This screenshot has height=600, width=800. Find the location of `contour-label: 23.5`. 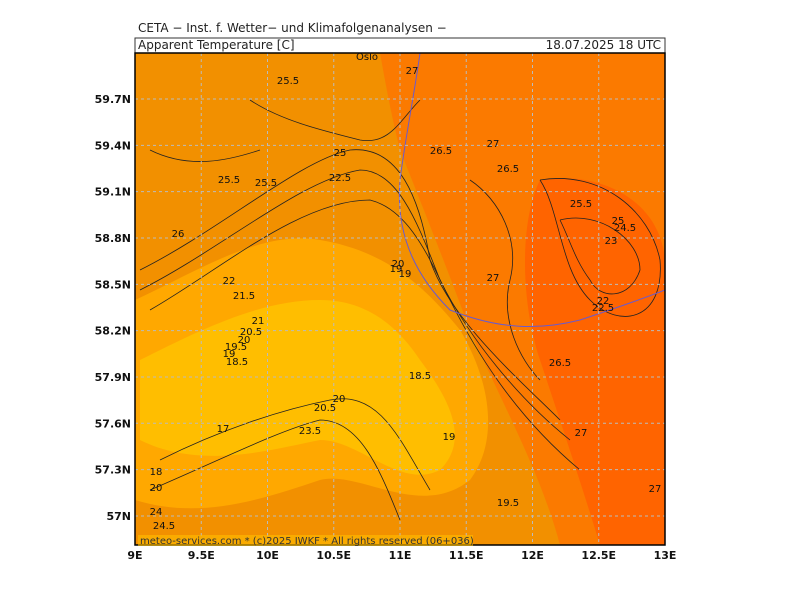

contour-label: 23.5 is located at coordinates (310, 431).